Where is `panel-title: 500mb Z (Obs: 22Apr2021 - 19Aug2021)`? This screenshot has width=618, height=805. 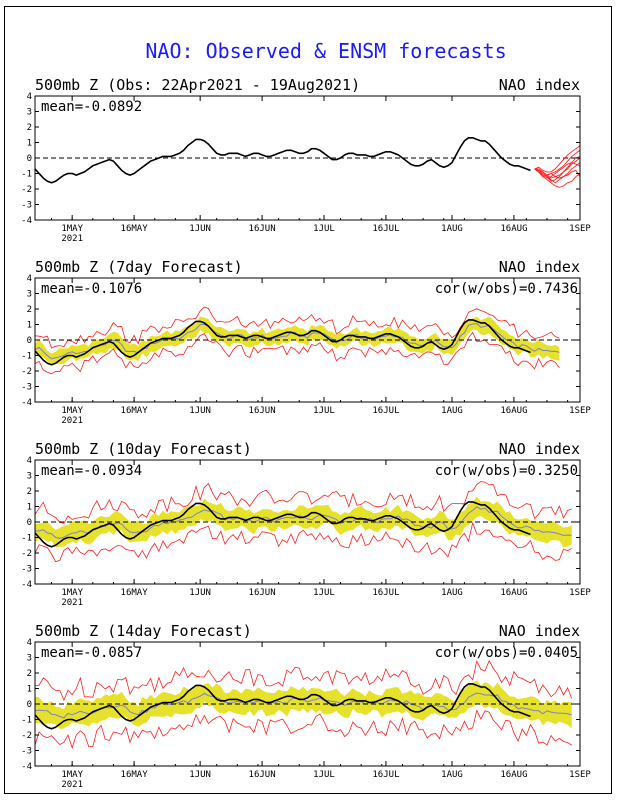 panel-title: 500mb Z (Obs: 22Apr2021 - 19Aug2021) is located at coordinates (197, 85).